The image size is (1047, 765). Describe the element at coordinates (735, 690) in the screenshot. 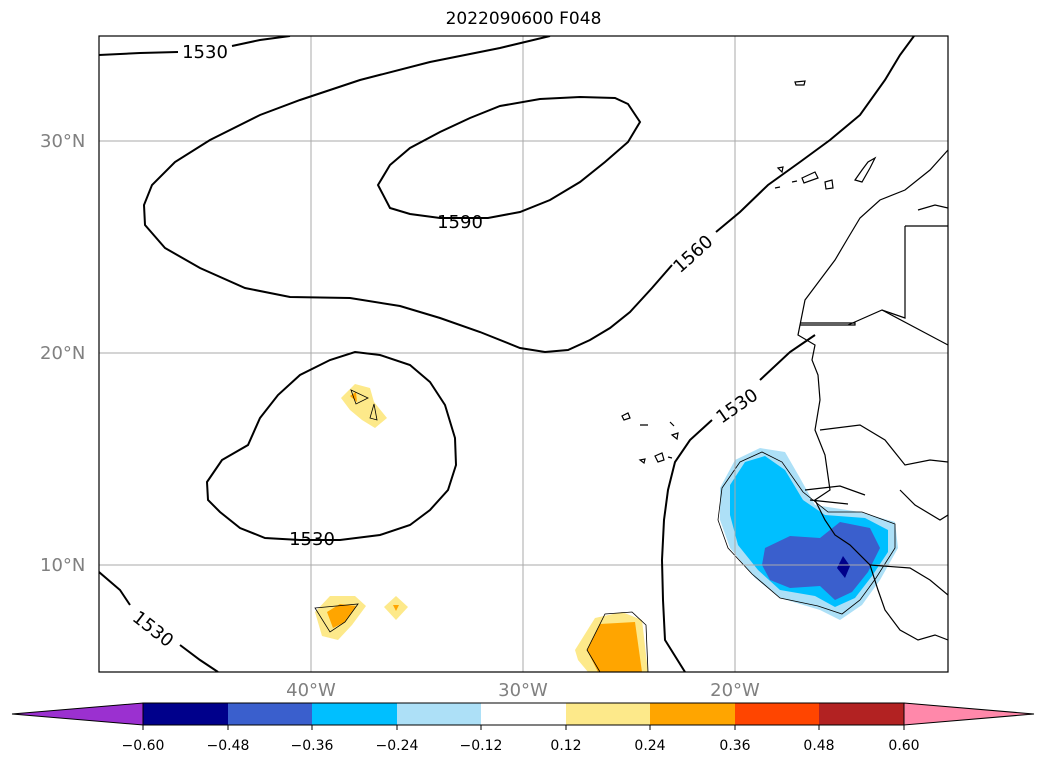

I see `lon-label-20w: 20°W` at that location.